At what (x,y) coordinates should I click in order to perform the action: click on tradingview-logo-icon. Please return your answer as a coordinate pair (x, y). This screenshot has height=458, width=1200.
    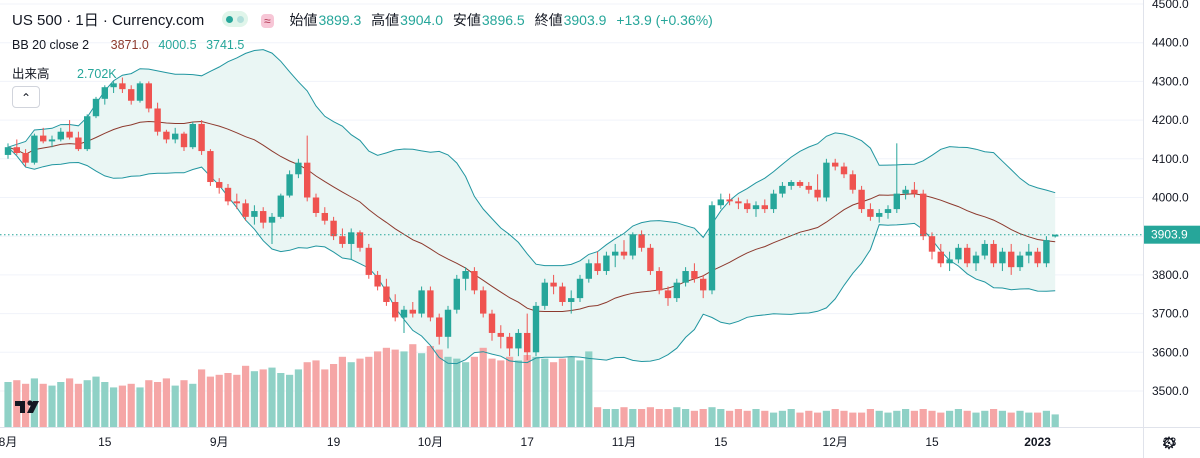
    Looking at the image, I should click on (29, 406).